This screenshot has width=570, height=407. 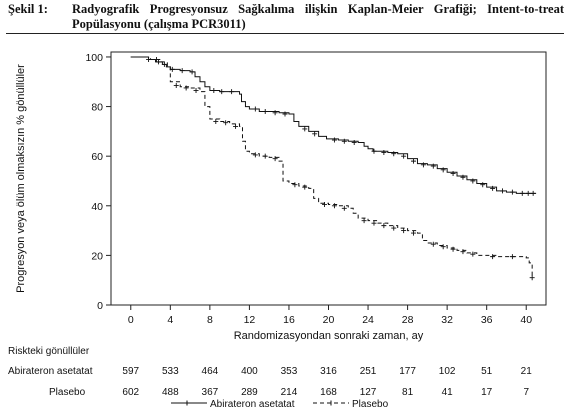 What do you see at coordinates (170, 392) in the screenshot?
I see `risk-count: 488` at bounding box center [170, 392].